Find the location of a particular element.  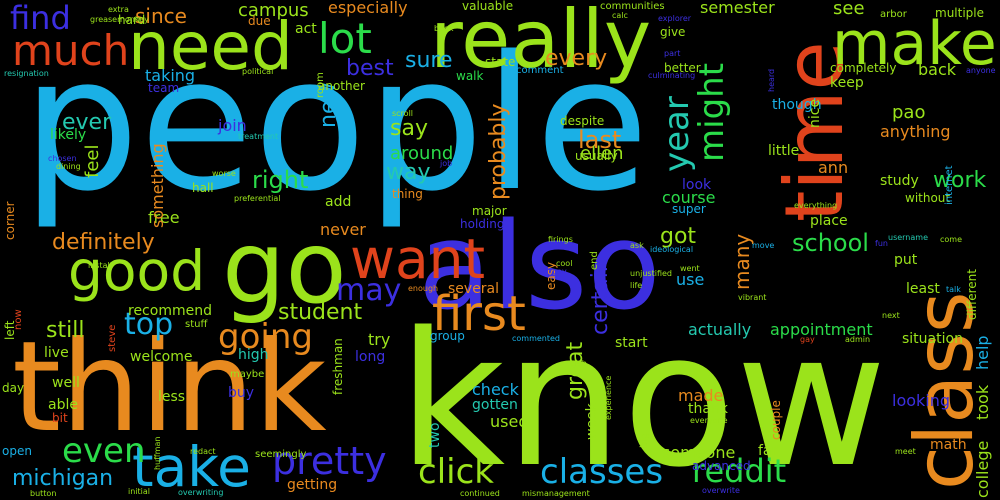

word-usually: usually is located at coordinates (596, 156).